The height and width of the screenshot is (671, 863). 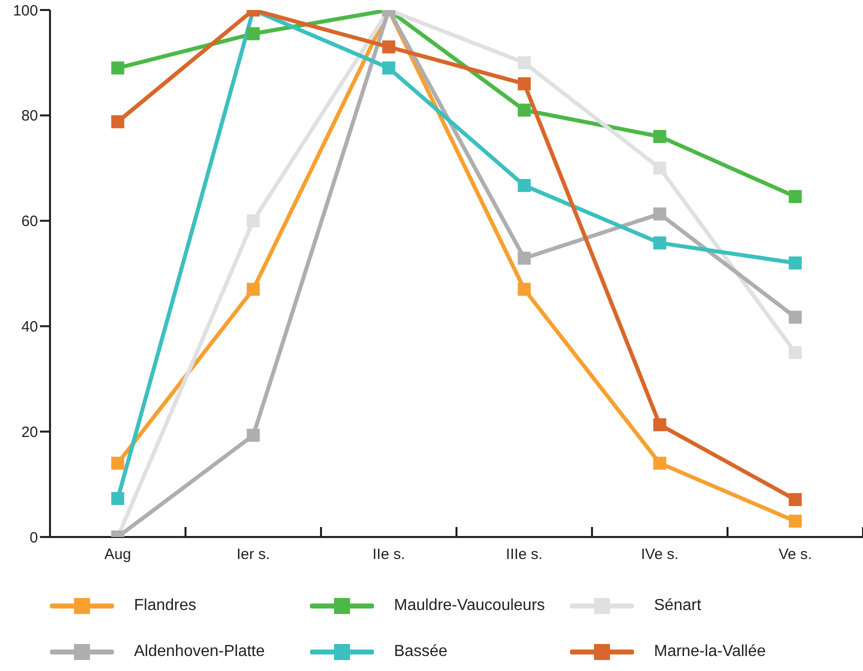 I want to click on legend-label: Flandres, so click(x=165, y=606).